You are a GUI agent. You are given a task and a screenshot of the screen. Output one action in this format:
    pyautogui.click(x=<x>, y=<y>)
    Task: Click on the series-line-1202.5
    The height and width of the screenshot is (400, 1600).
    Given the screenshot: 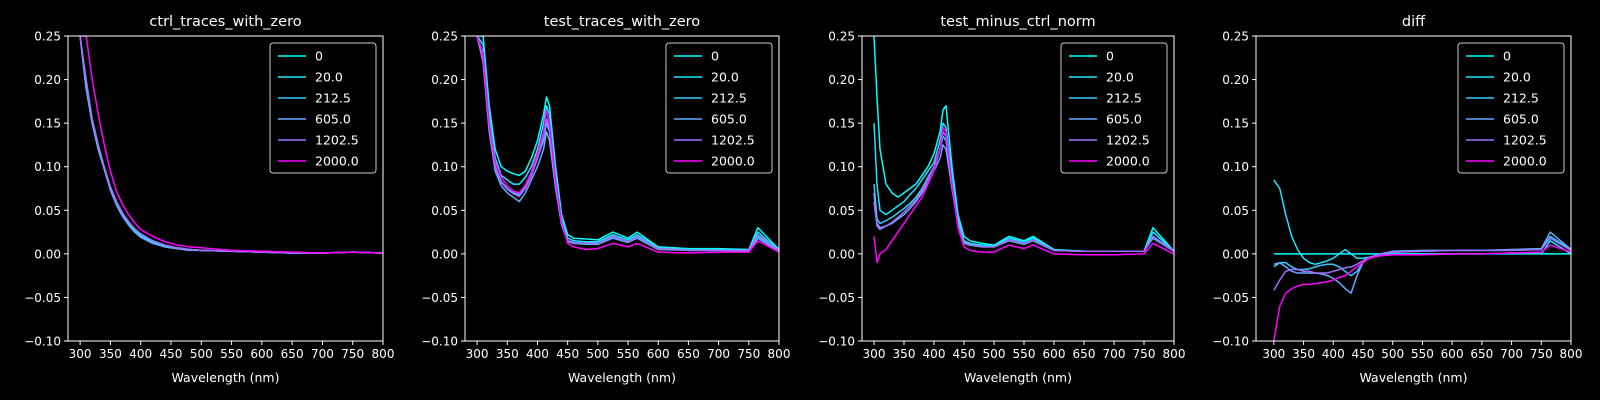 What is the action you would take?
    pyautogui.click(x=231, y=145)
    